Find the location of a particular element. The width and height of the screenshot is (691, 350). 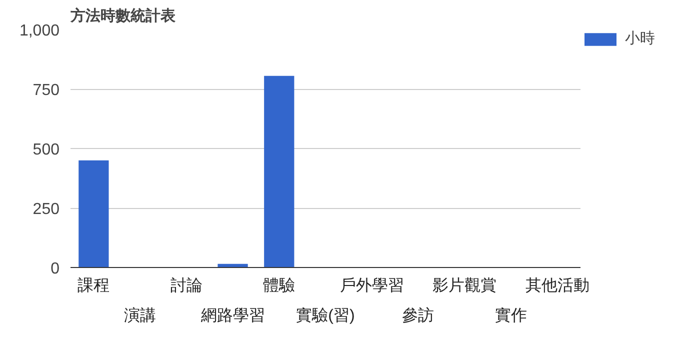

x-tick-label: 影片觀賞 is located at coordinates (464, 285).